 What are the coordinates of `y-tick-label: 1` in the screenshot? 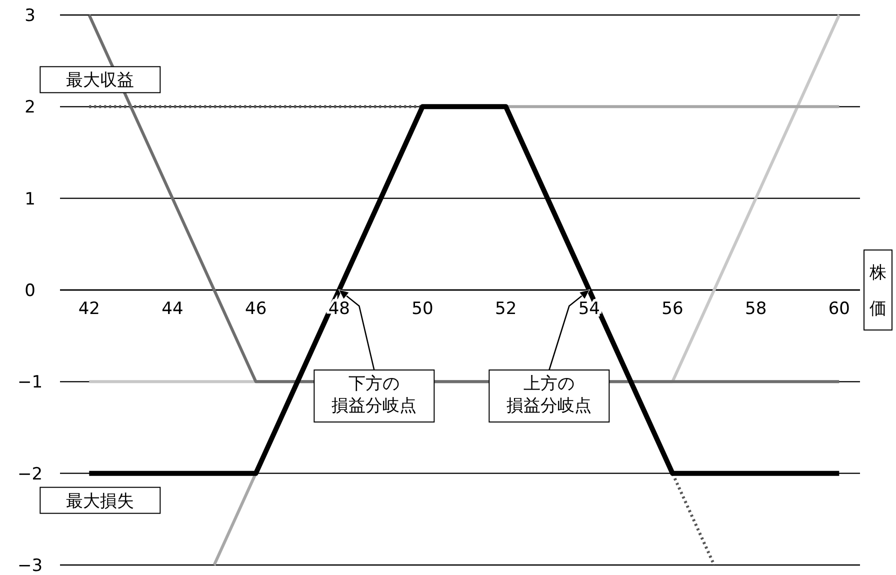 It's located at (30, 199).